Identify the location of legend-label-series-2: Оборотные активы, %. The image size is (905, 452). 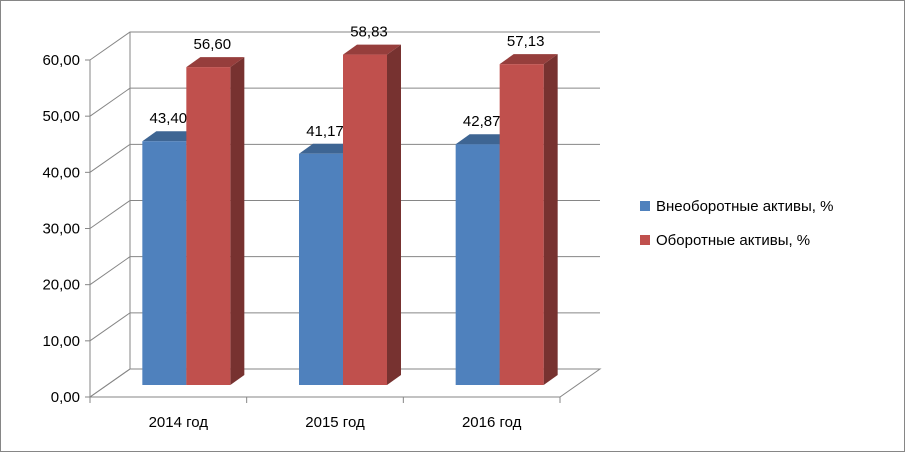
(733, 240).